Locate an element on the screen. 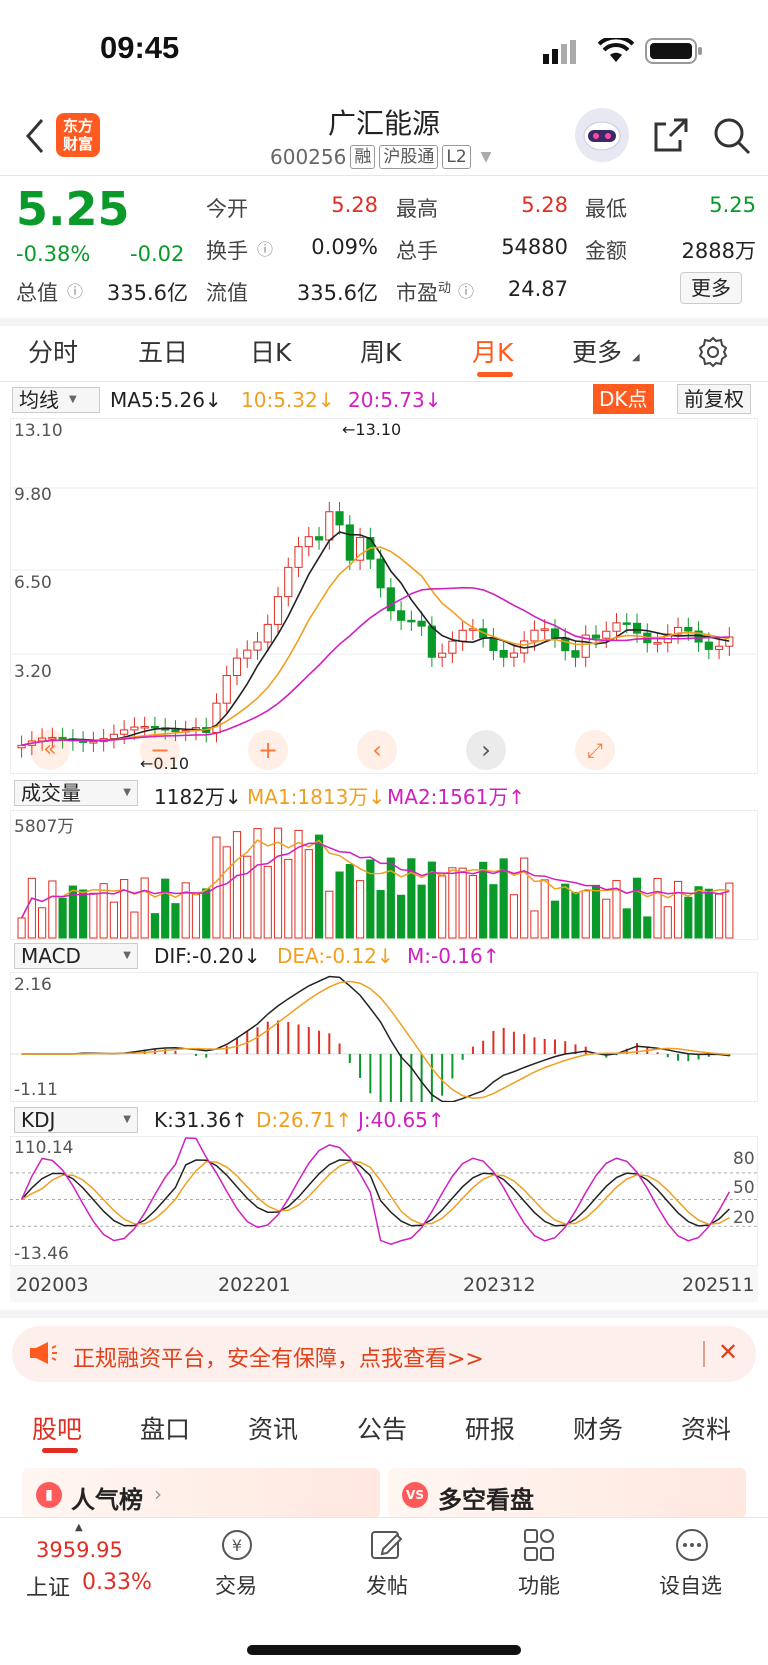  tab-daily: 日K is located at coordinates (271, 352).